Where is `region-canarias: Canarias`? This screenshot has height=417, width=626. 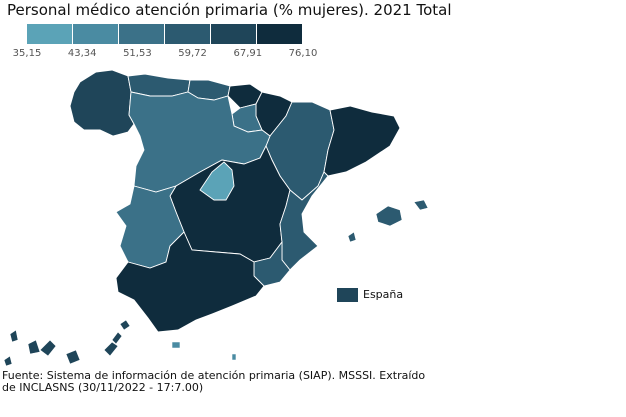
region-canarias: Canarias is located at coordinates (67, 343).